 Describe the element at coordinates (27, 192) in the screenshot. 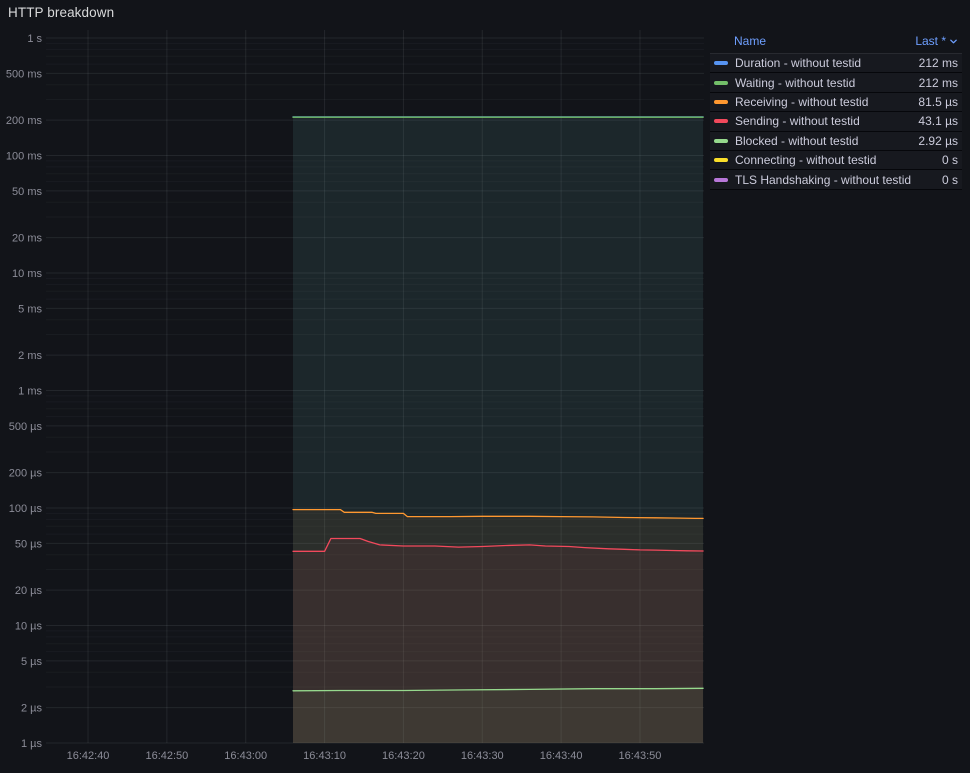

I see `y-tick-label: 50 ms` at that location.